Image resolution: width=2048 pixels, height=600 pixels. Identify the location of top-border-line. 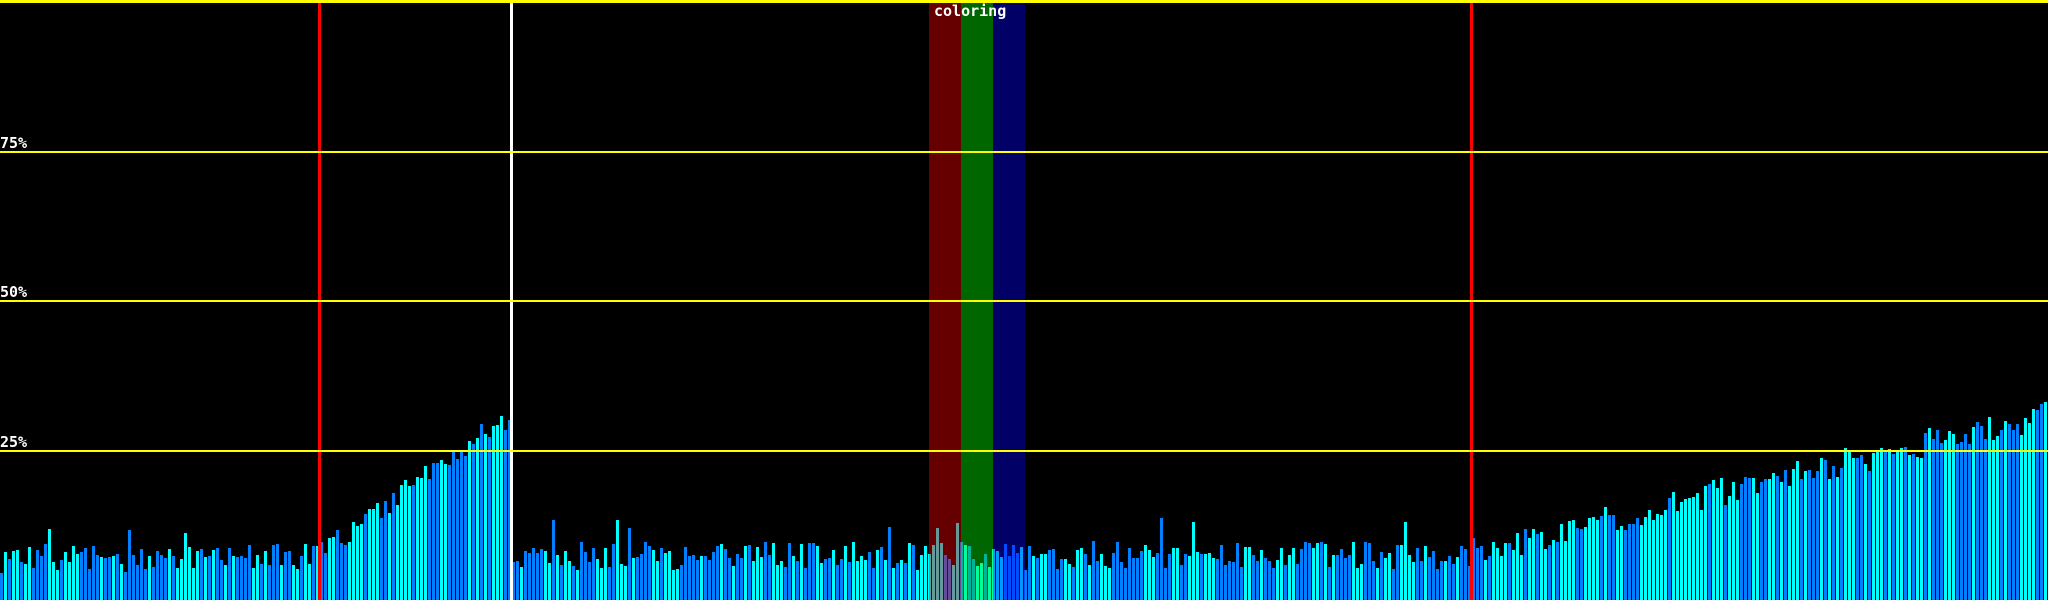
(1024, 1).